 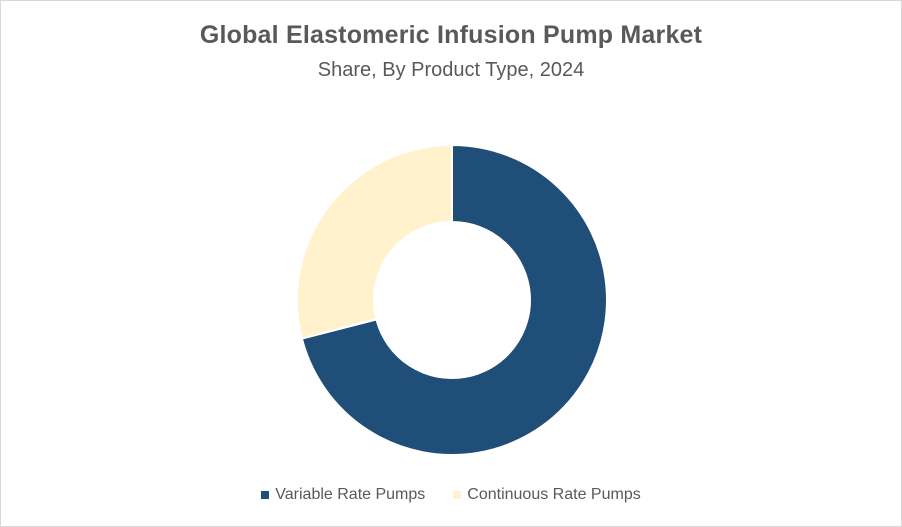 What do you see at coordinates (265, 495) in the screenshot?
I see `legend-swatch-variable-rate-pumps` at bounding box center [265, 495].